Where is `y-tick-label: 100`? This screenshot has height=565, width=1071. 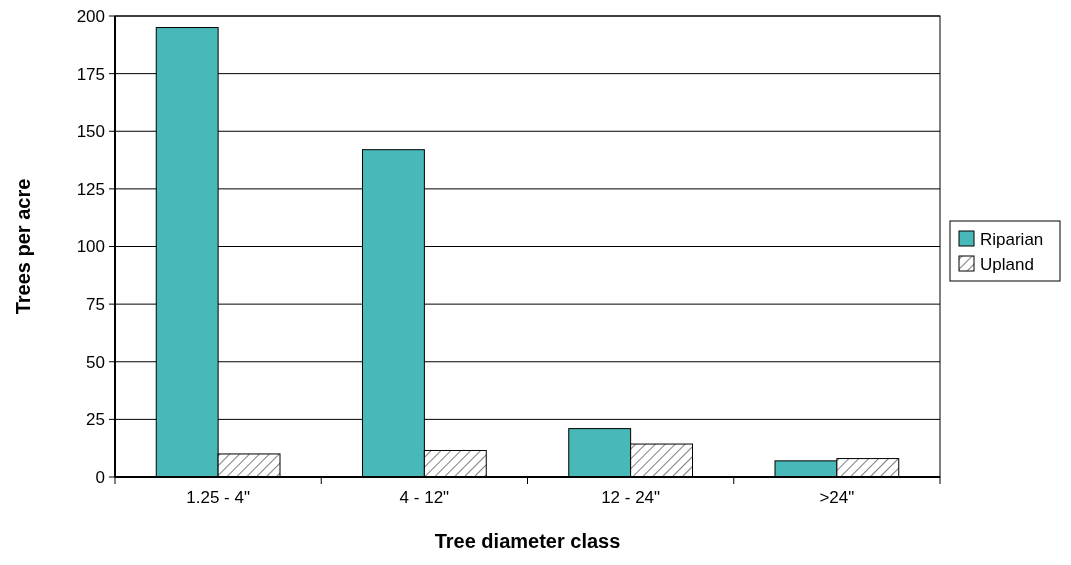
y-tick-label: 100 is located at coordinates (90, 247).